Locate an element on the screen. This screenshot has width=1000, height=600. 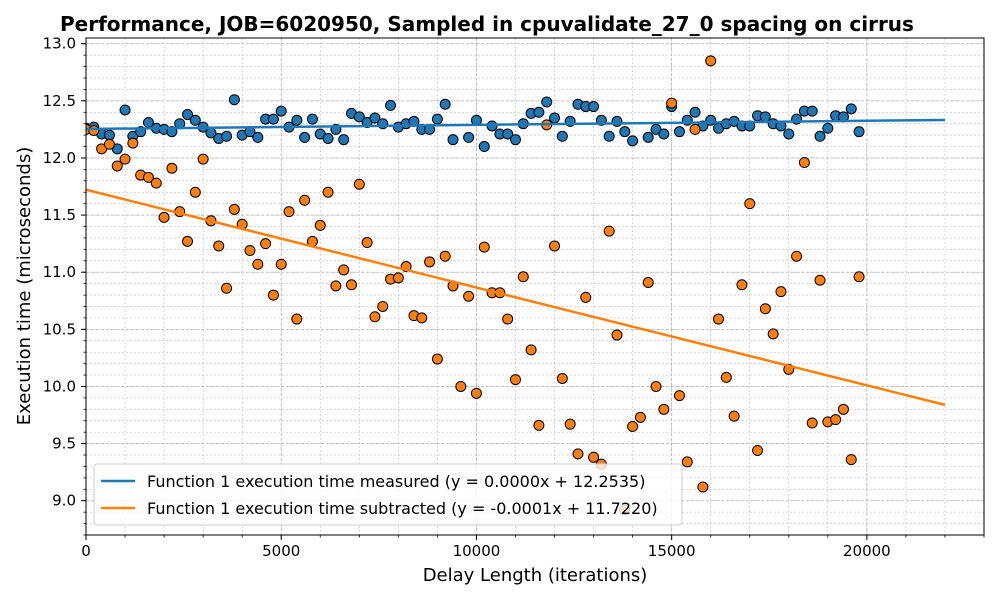
x-tick-label: 20000 is located at coordinates (867, 551).